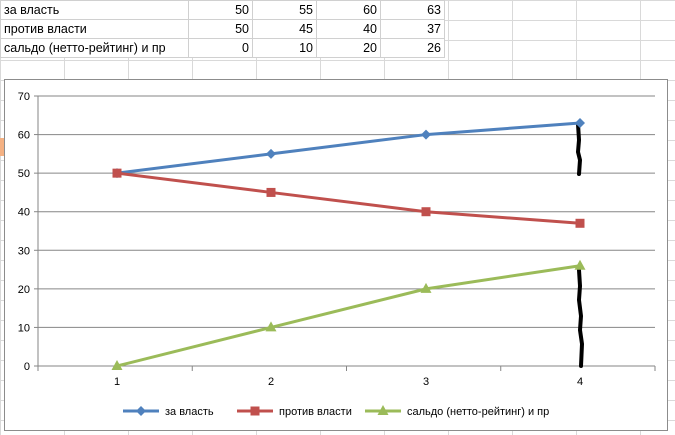 The height and width of the screenshot is (435, 675). I want to click on row-label-against: против власти, so click(94, 29).